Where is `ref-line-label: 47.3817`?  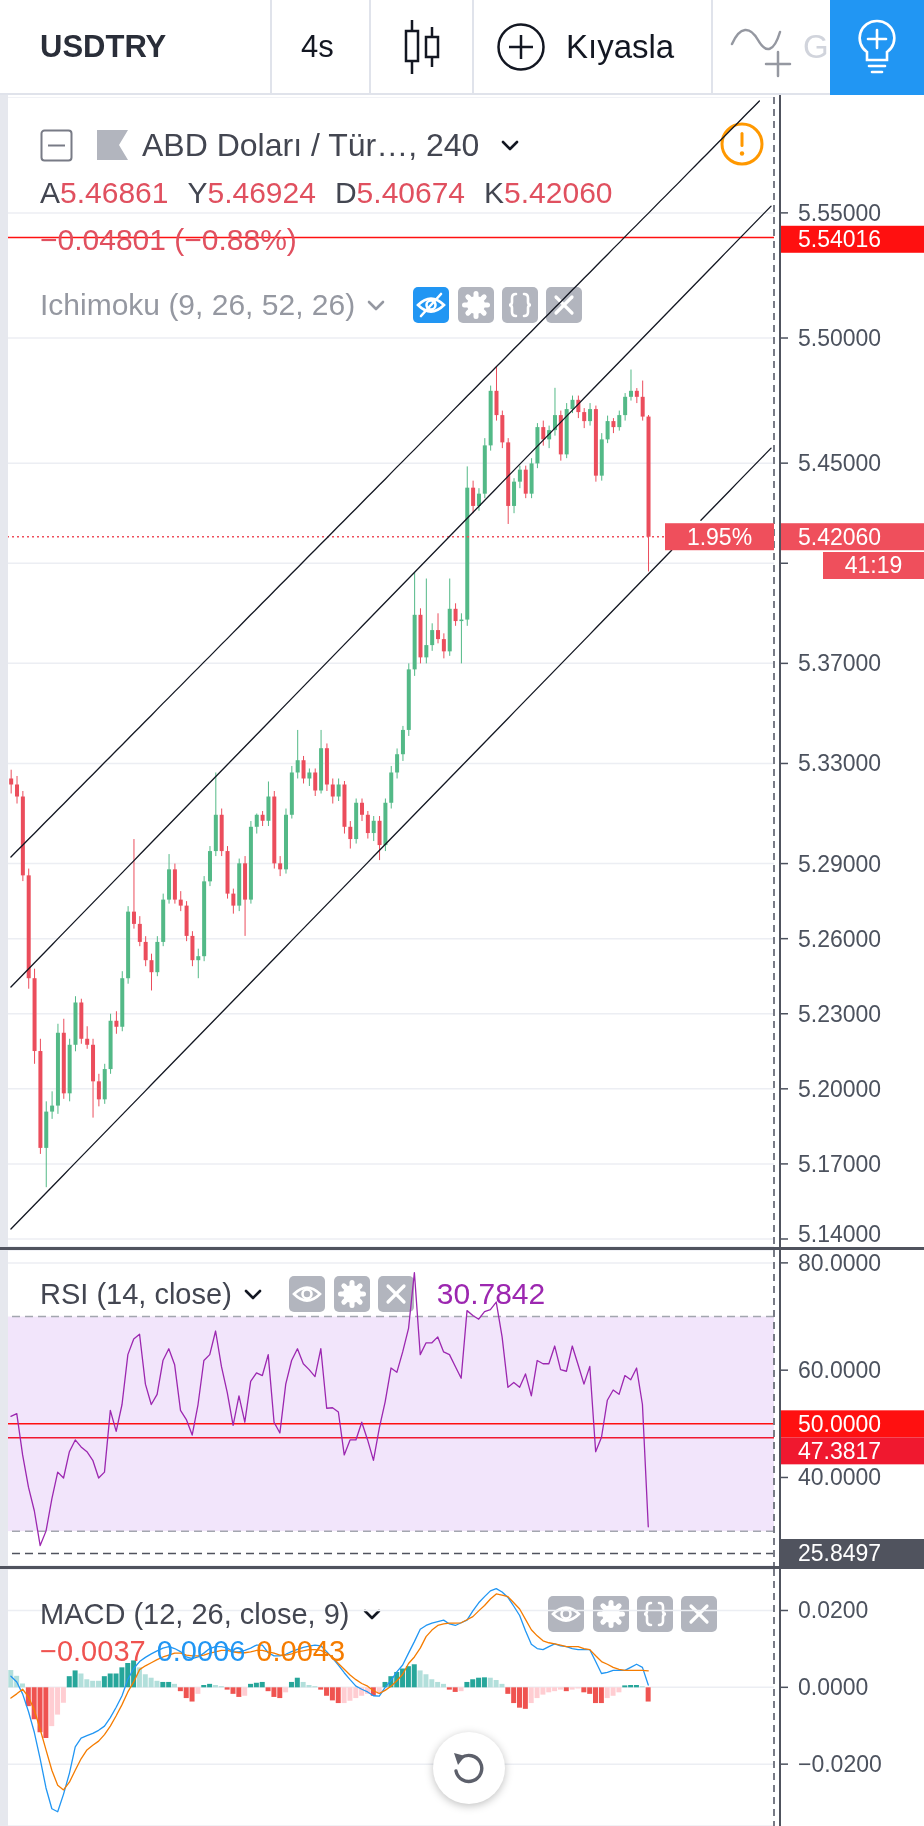 ref-line-label: 47.3817 is located at coordinates (840, 1450).